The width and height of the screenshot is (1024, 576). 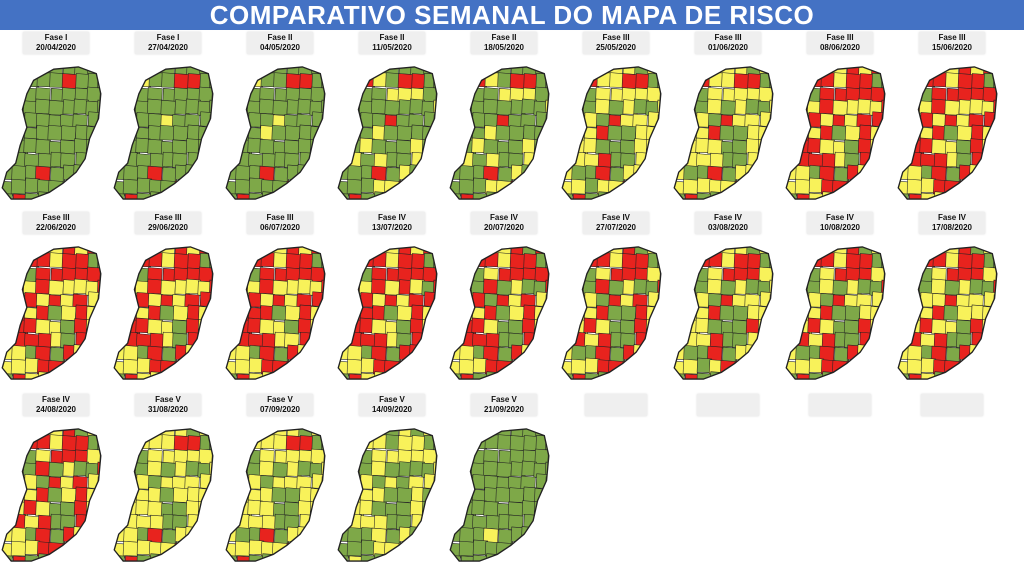 I want to click on map-label: Fase II 11/05/2020, so click(x=392, y=43).